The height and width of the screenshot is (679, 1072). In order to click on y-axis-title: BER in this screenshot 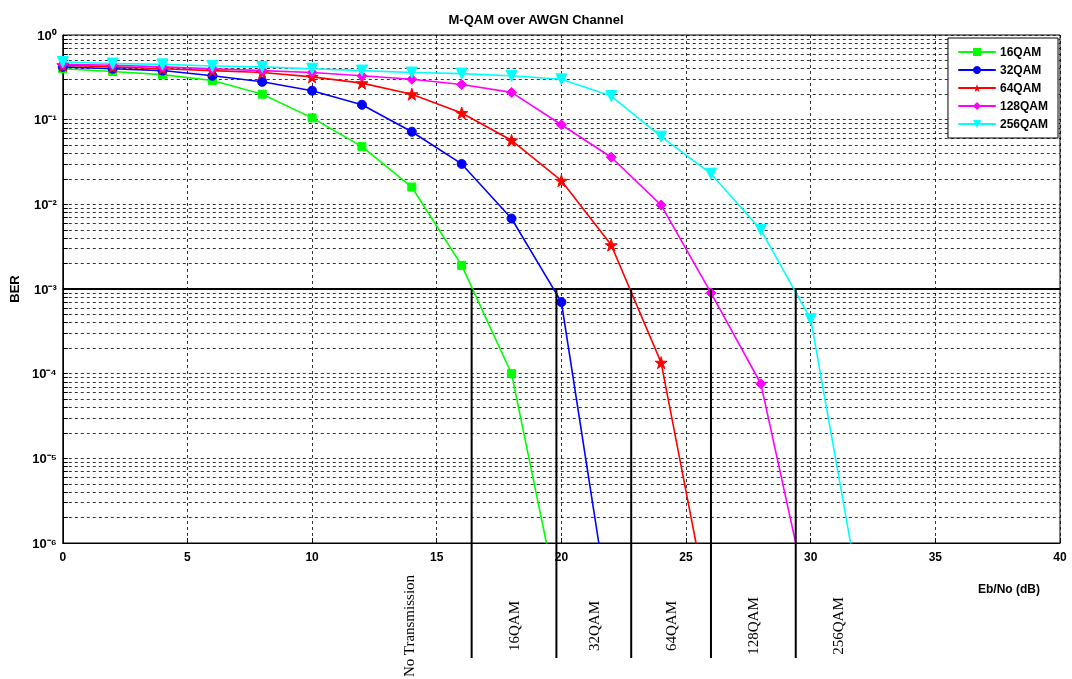, I will do `click(14, 288)`.